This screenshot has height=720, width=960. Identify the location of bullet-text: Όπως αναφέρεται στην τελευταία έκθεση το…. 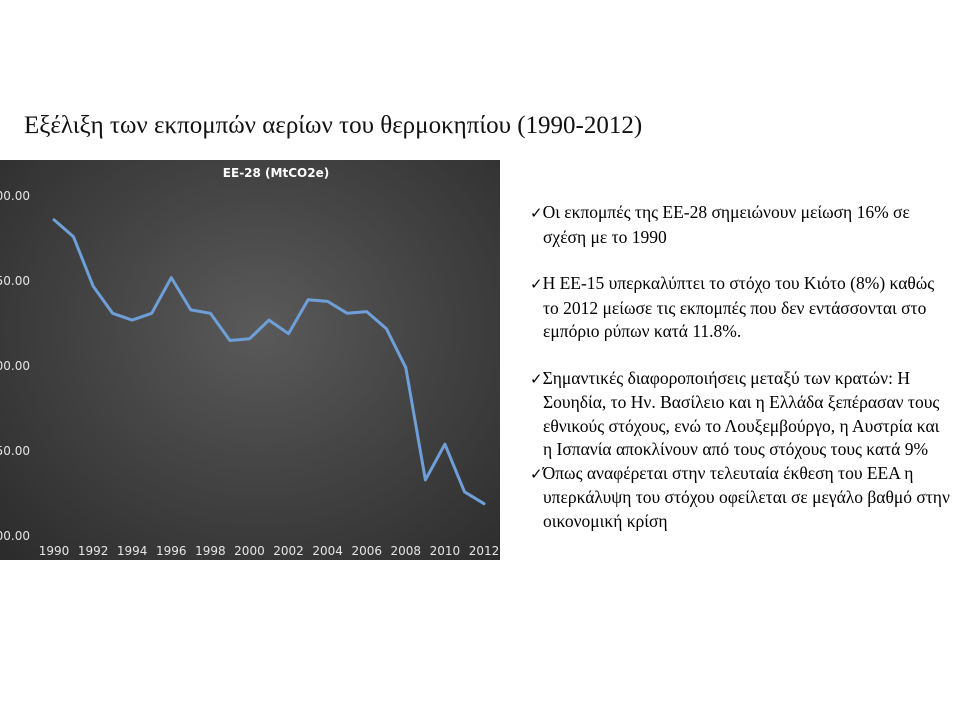
(746, 496).